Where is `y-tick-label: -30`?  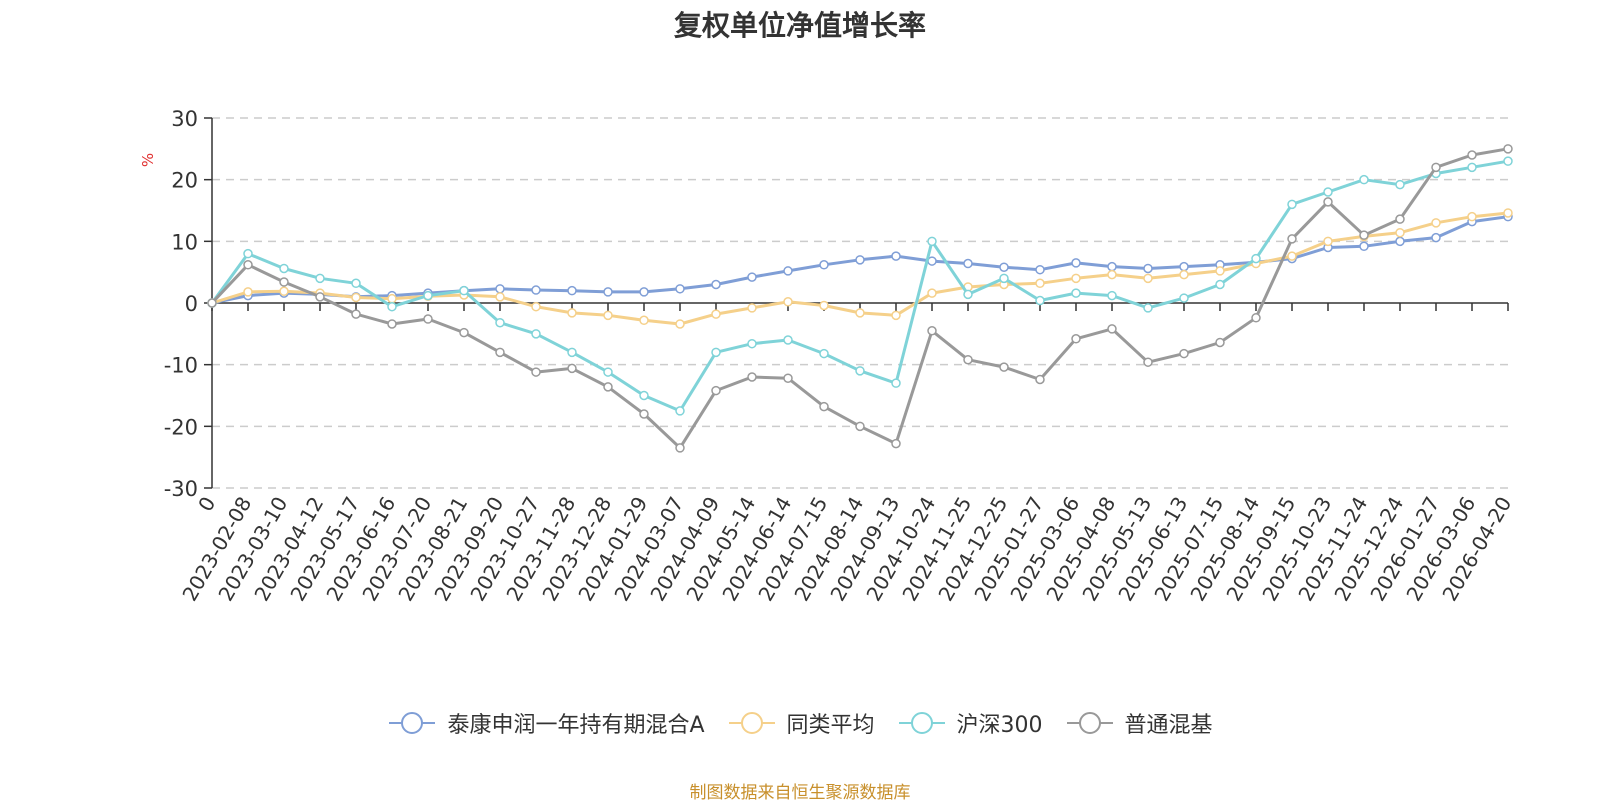
y-tick-label: -30 is located at coordinates (181, 489).